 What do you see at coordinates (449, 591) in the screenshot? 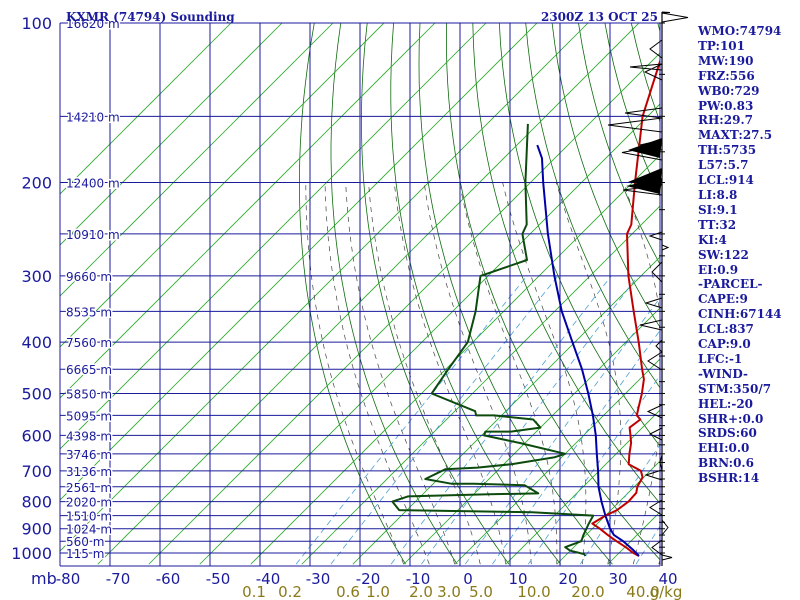
I see `mixing-ratio-label: 3.0` at bounding box center [449, 591].